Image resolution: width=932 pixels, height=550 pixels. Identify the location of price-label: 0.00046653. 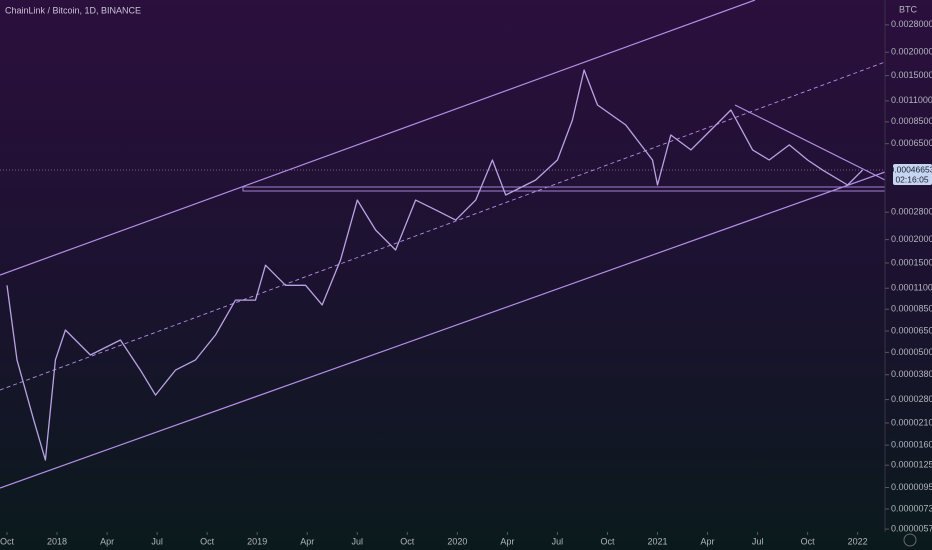
(911, 169).